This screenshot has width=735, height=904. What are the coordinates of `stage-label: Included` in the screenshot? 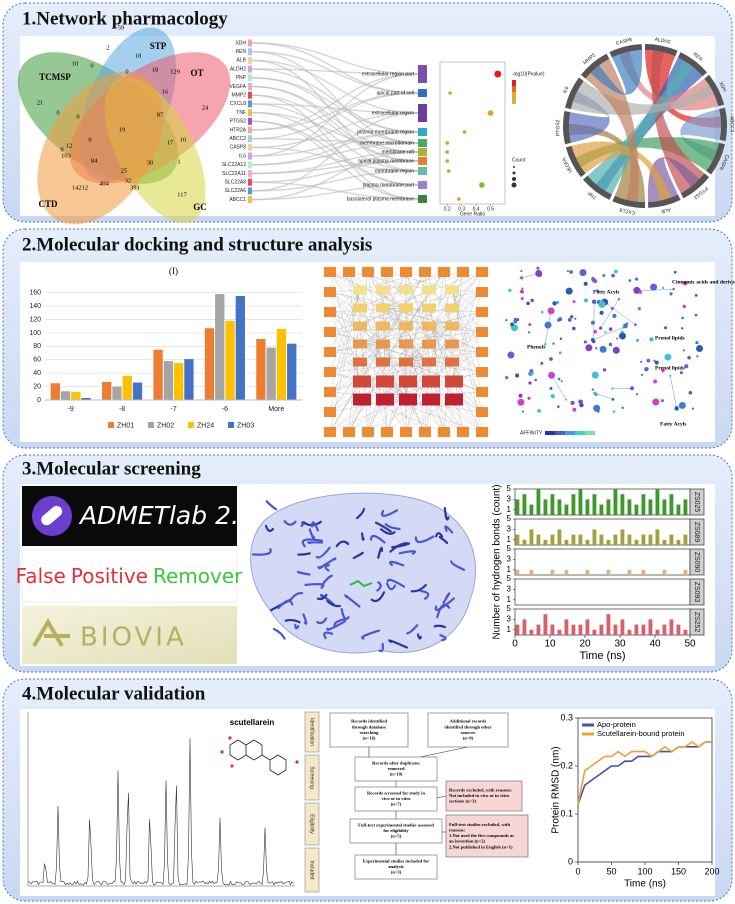 It's located at (312, 870).